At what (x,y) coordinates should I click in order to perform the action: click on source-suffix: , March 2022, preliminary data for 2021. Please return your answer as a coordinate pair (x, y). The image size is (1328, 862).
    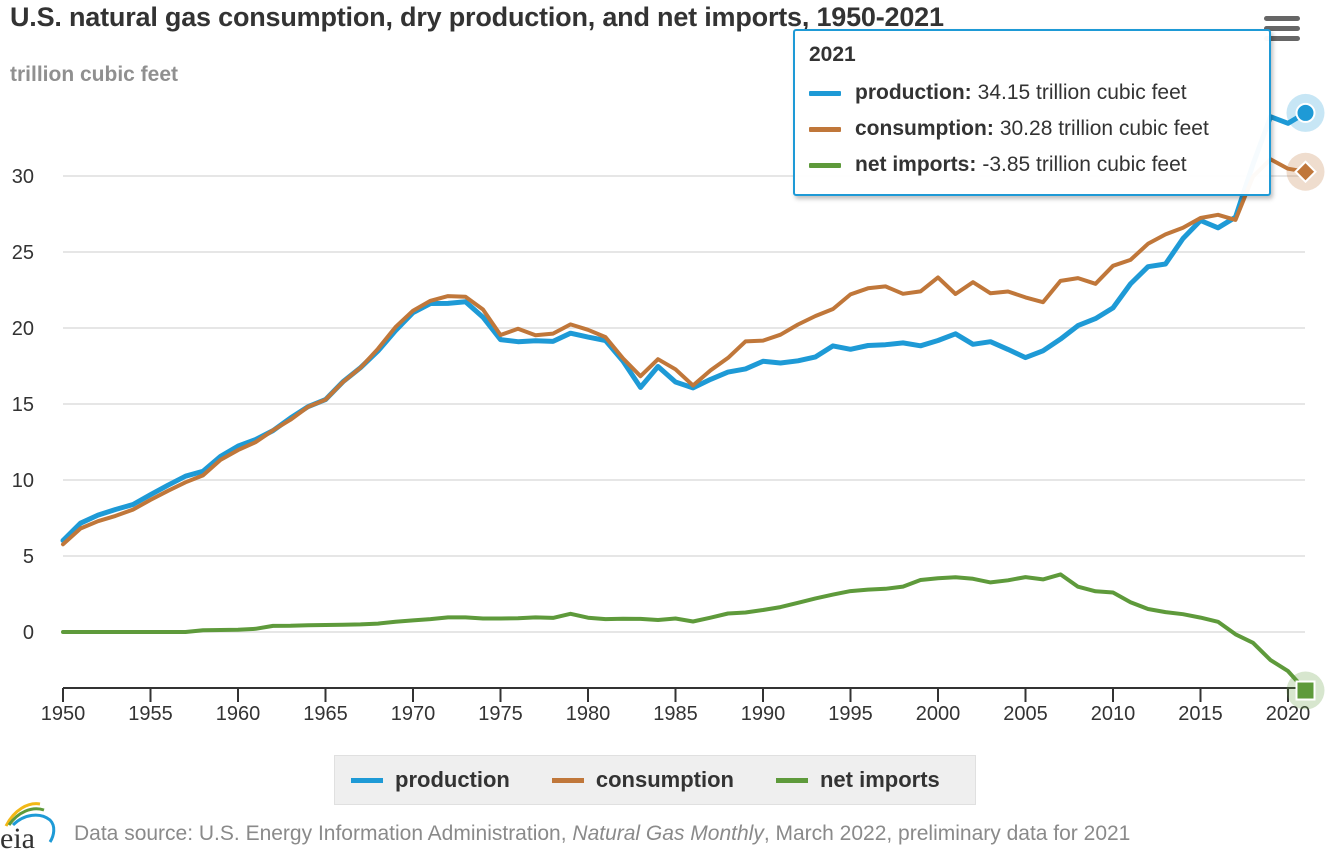
    Looking at the image, I should click on (947, 833).